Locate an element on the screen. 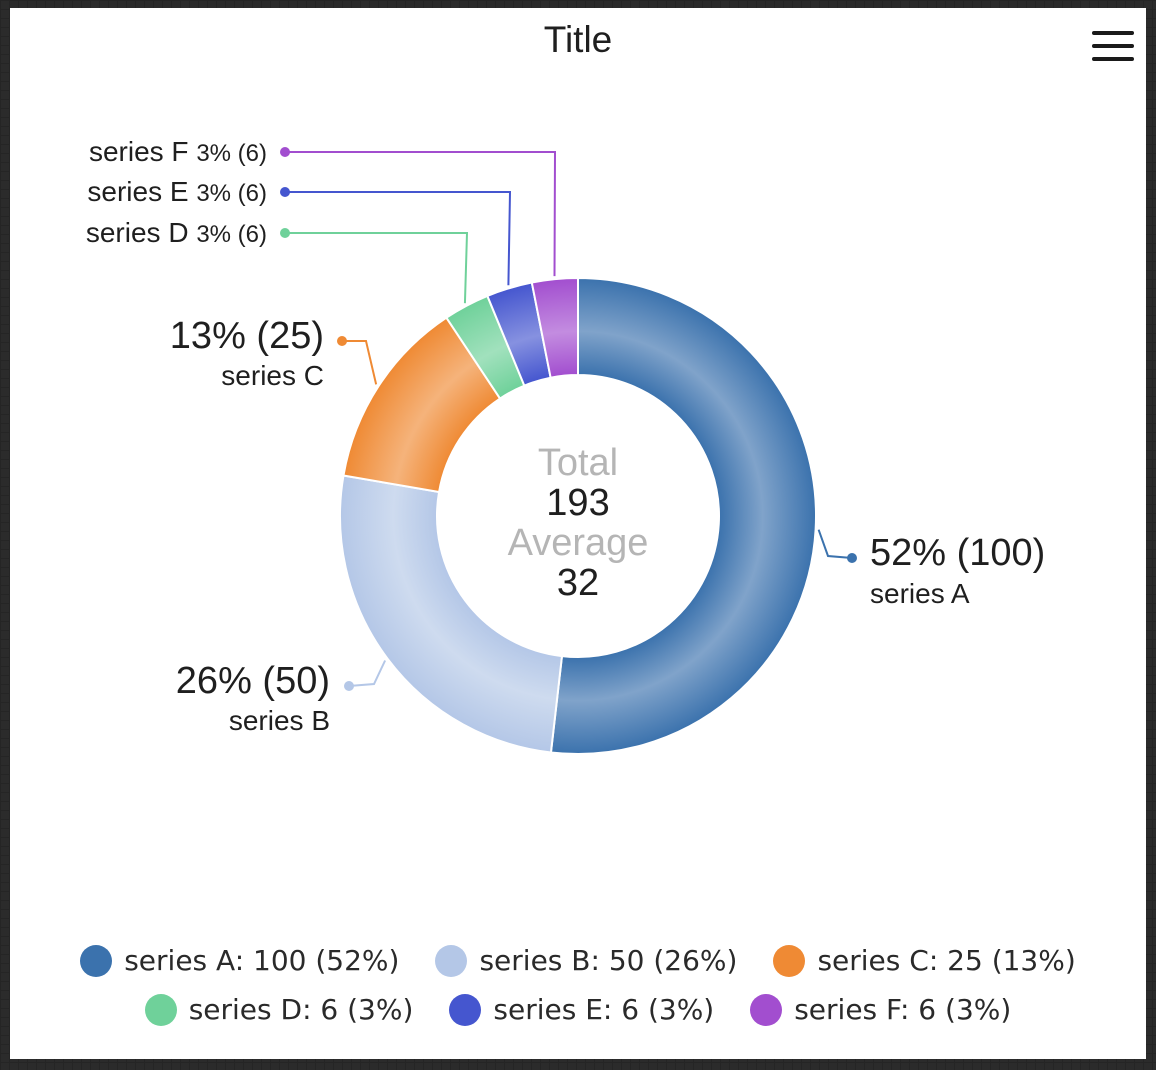  pie-slice-series-a is located at coordinates (683, 515).